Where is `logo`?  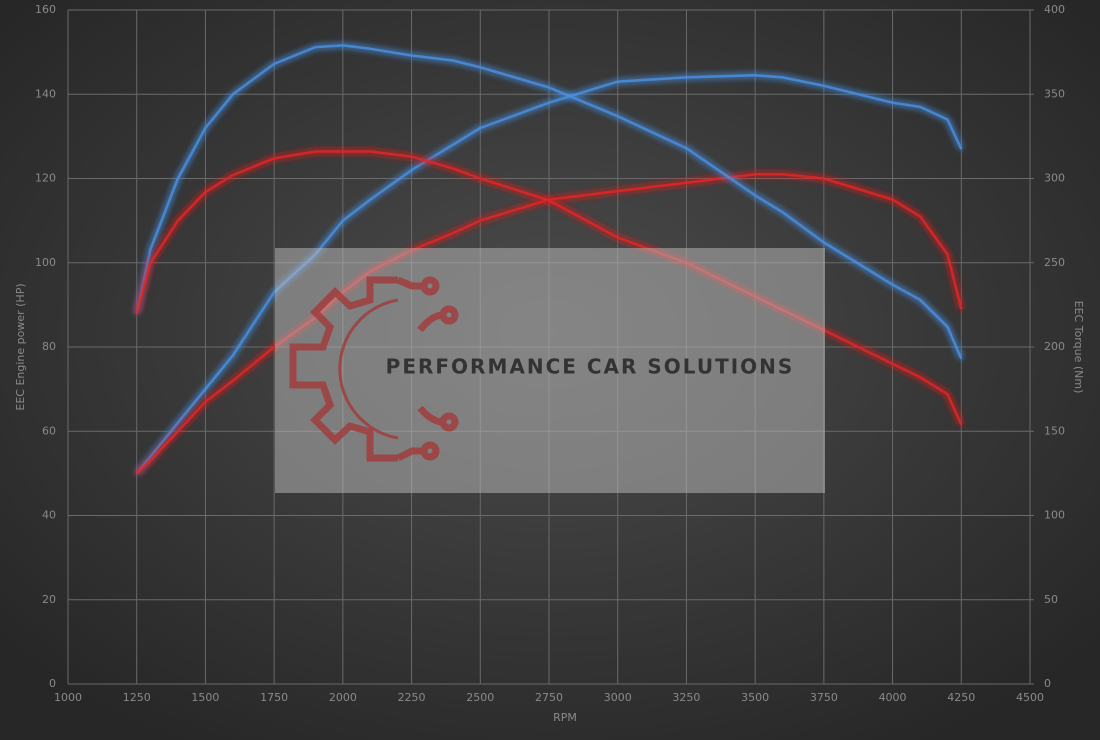
logo is located at coordinates (374, 369).